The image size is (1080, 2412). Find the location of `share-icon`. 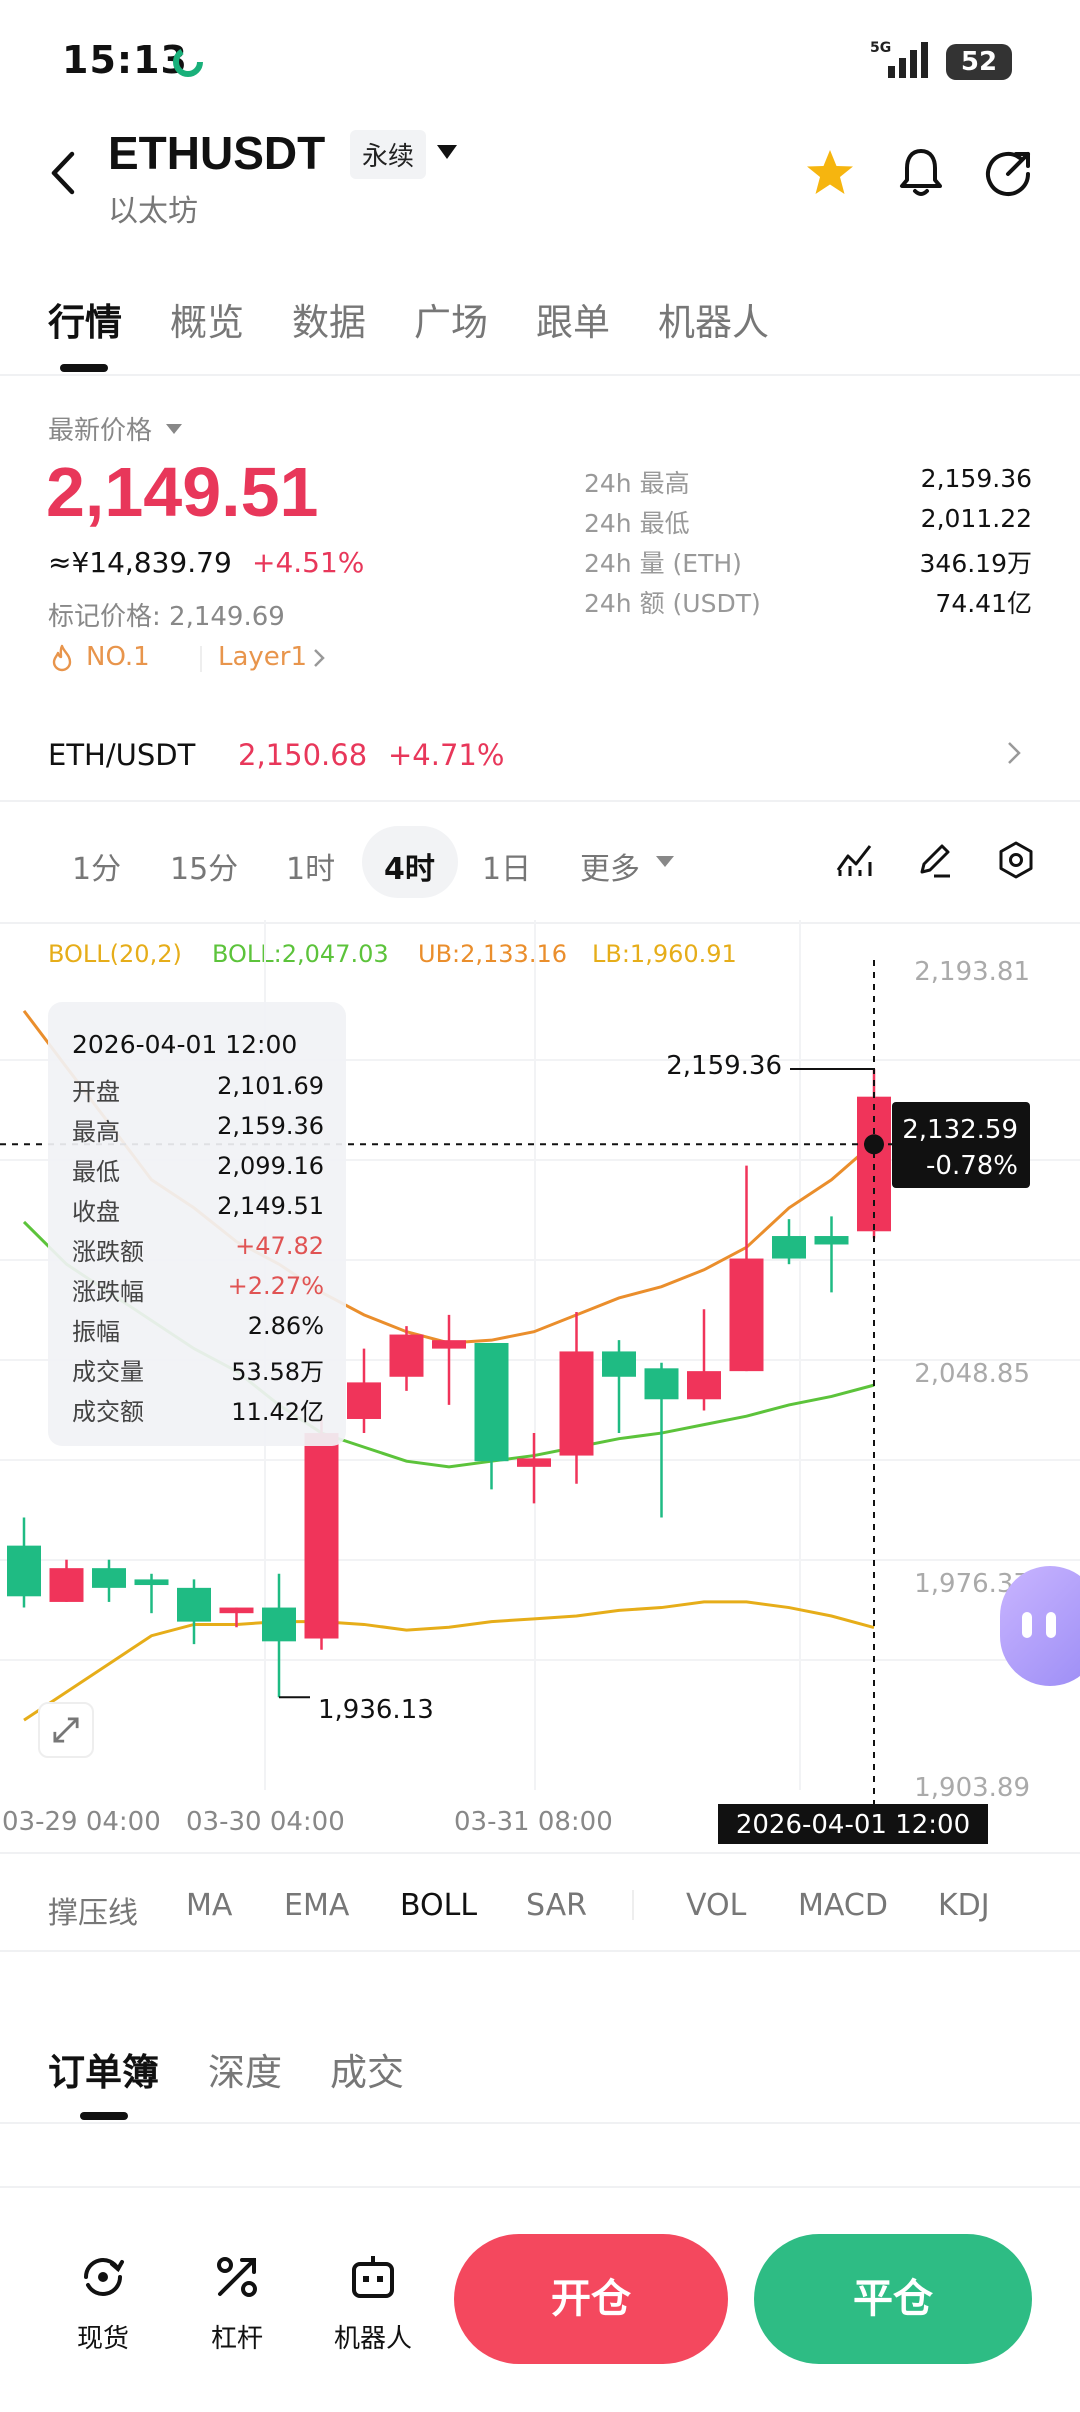

share-icon is located at coordinates (1009, 174).